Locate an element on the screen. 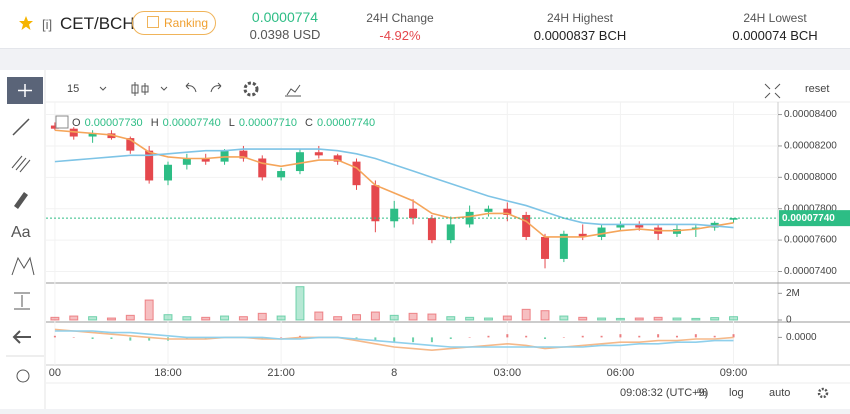 The width and height of the screenshot is (850, 414). y-tick-label: 0.00008400 is located at coordinates (810, 114).